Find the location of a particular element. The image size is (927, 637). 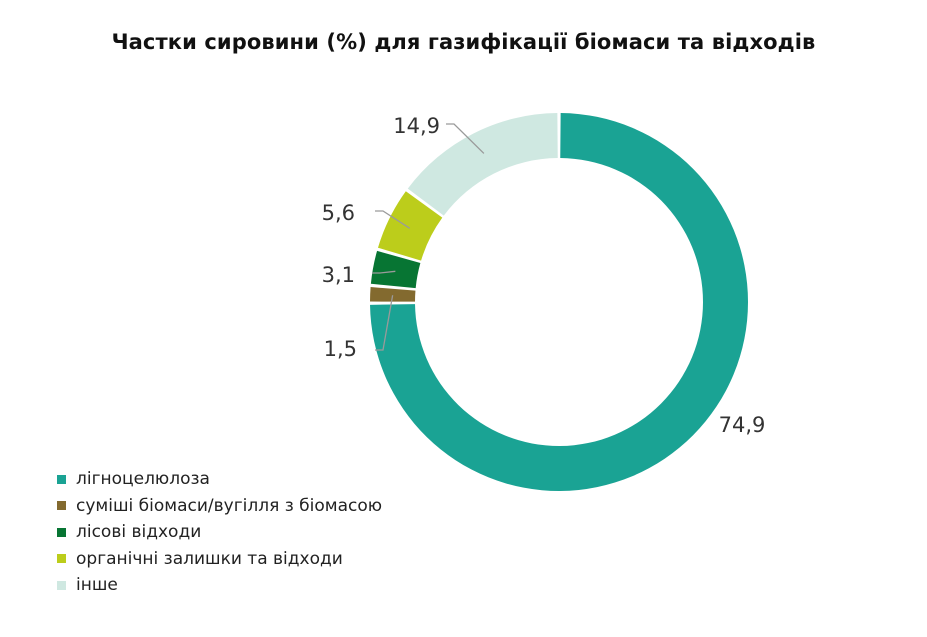

legend-label-3: лісові відходи is located at coordinates (139, 532).